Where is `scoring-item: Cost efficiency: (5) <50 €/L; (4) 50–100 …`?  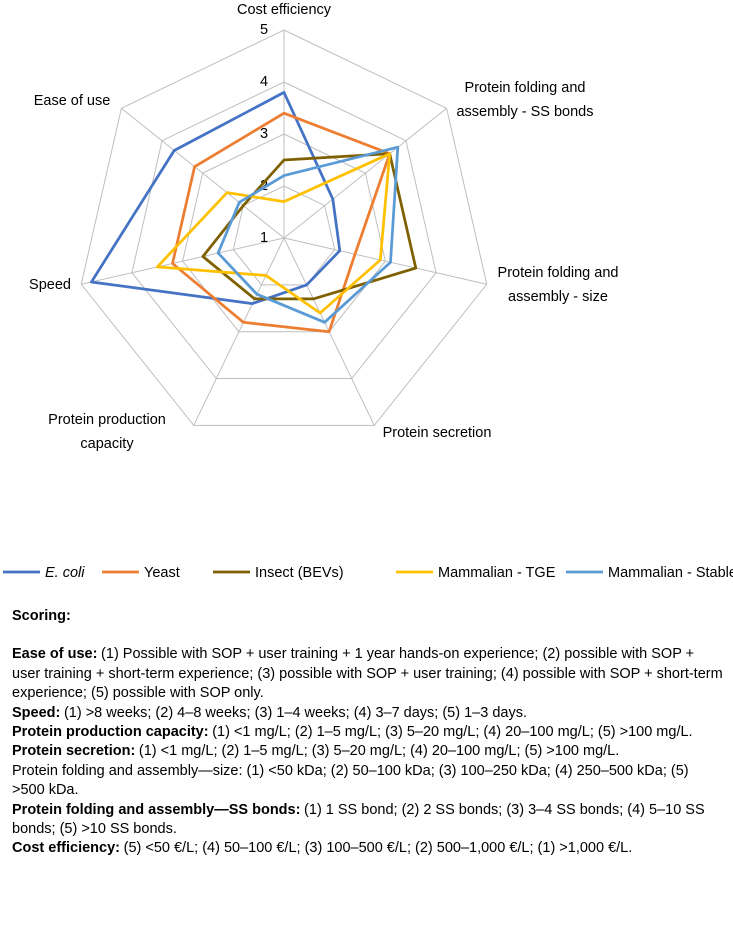
scoring-item: Cost efficiency: (5) <50 €/L; (4) 50–100 … is located at coordinates (368, 848).